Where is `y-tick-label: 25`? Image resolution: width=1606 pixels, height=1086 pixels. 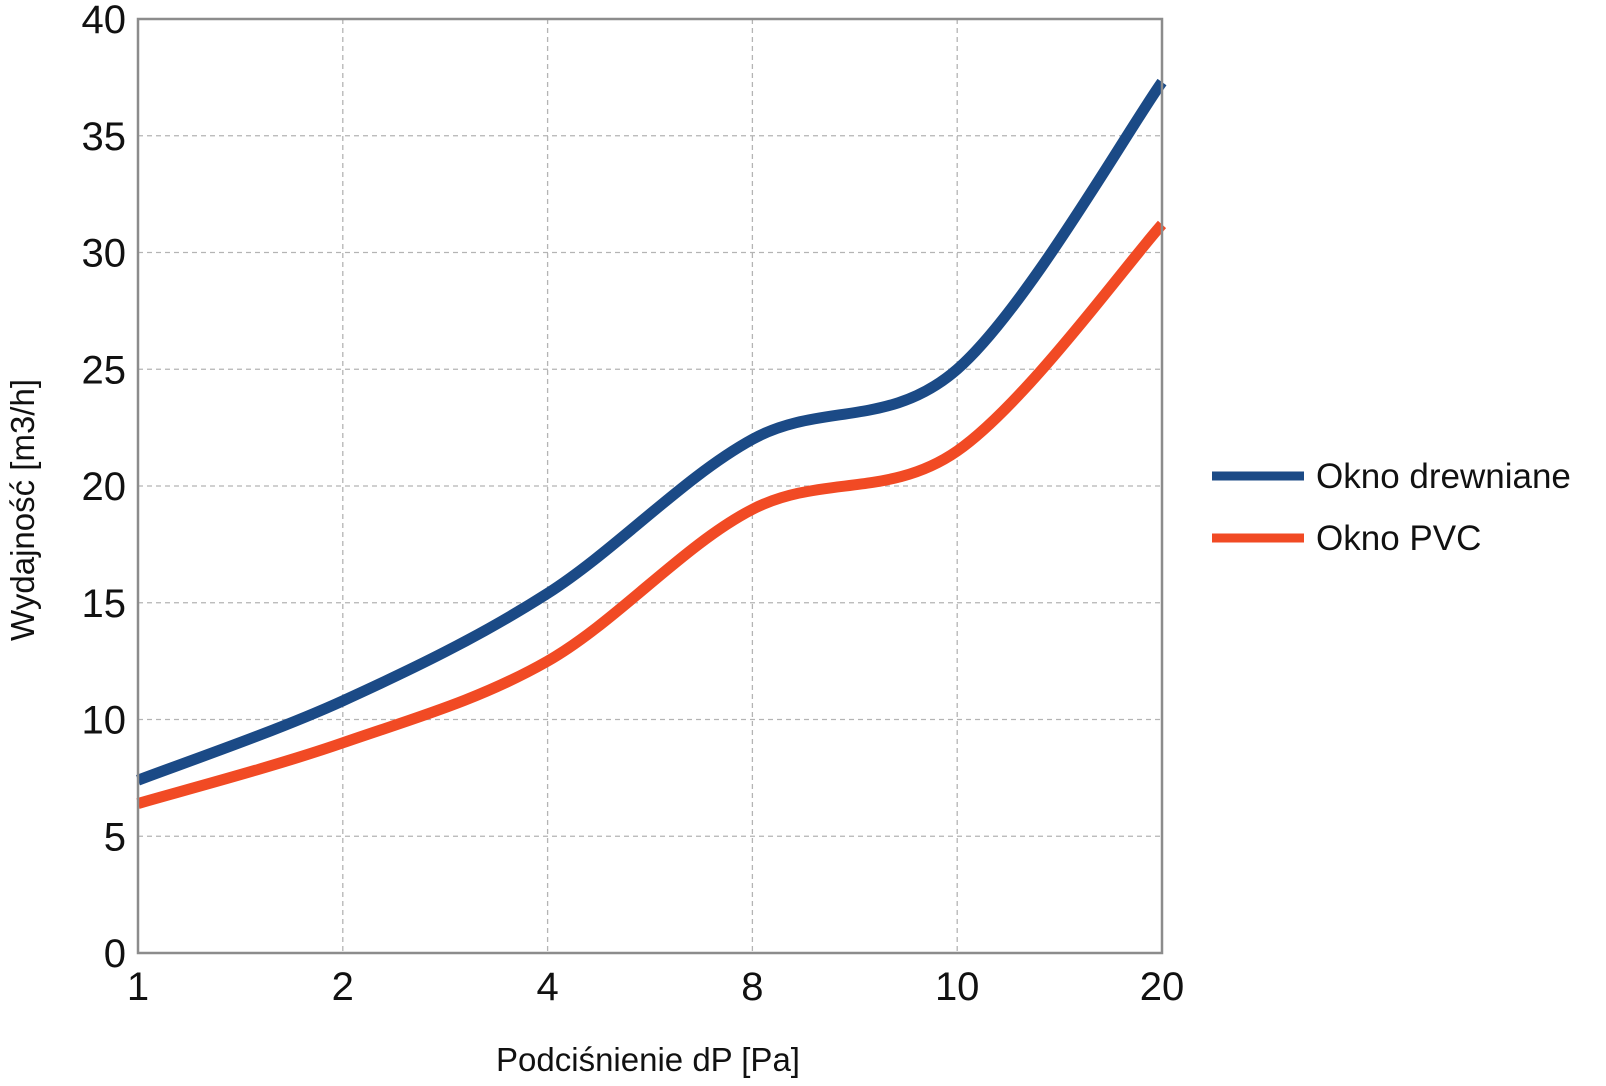 y-tick-label: 25 is located at coordinates (104, 370).